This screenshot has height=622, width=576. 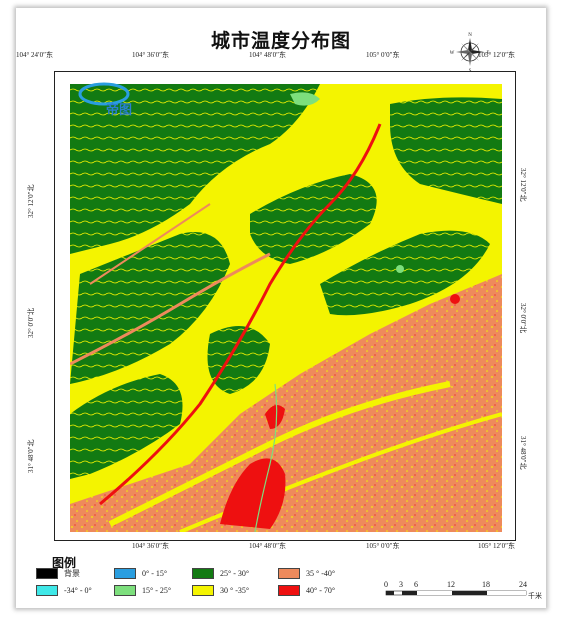 What do you see at coordinates (155, 573) in the screenshot?
I see `legend-label: 0° - 15°` at bounding box center [155, 573].